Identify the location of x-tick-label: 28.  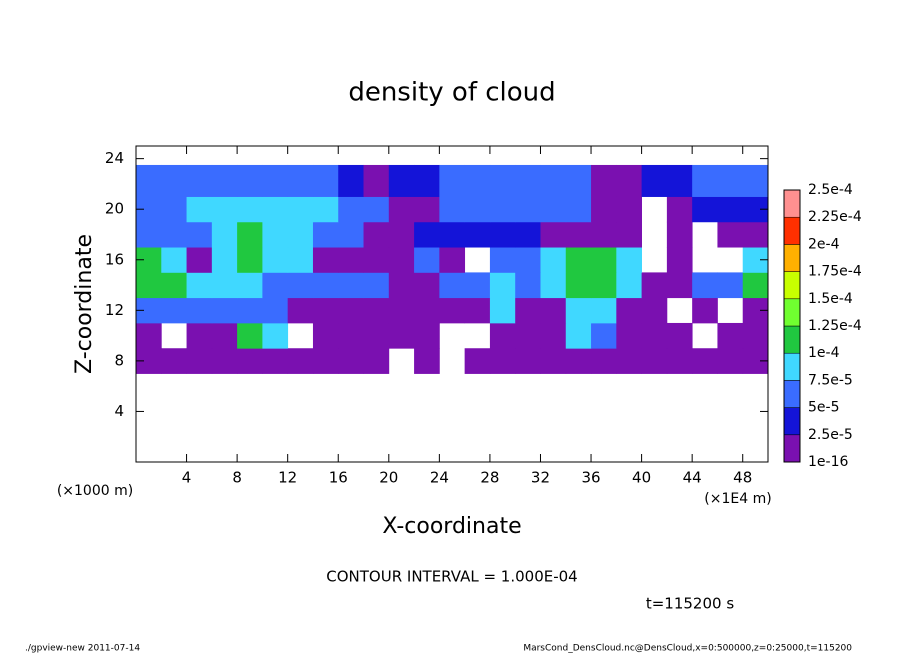
(489, 478).